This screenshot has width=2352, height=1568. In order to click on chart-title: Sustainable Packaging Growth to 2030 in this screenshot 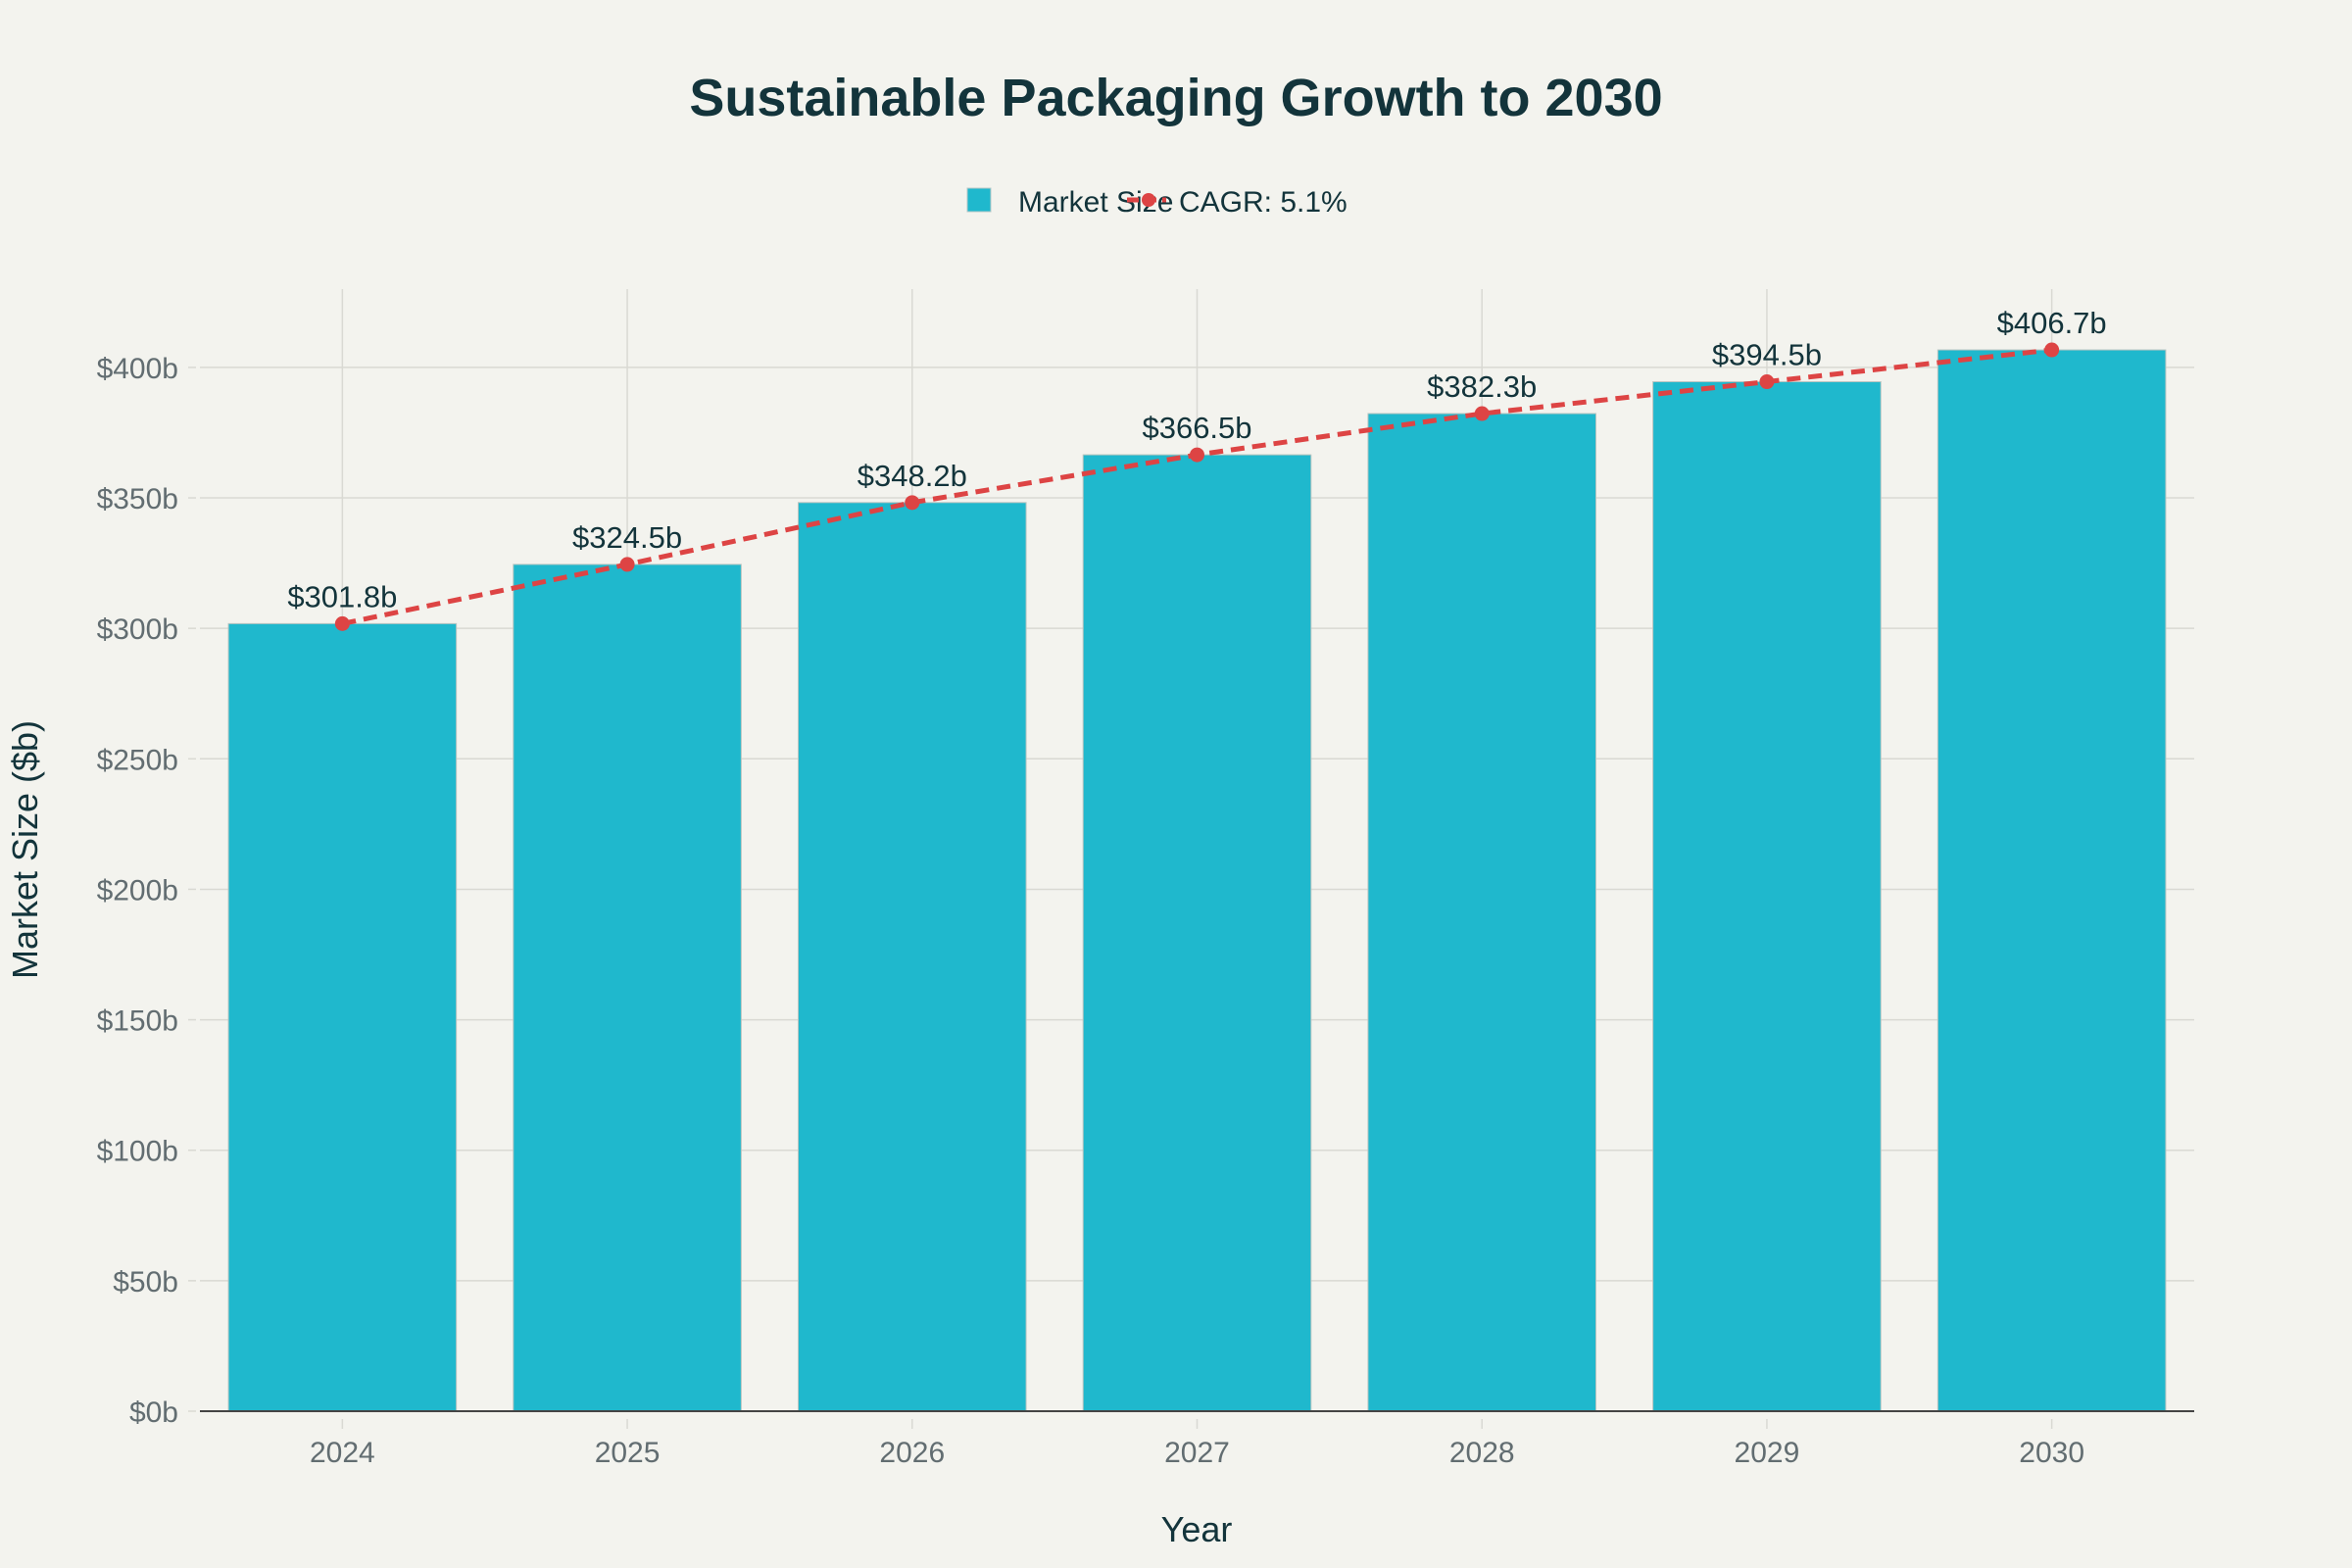, I will do `click(1175, 98)`.